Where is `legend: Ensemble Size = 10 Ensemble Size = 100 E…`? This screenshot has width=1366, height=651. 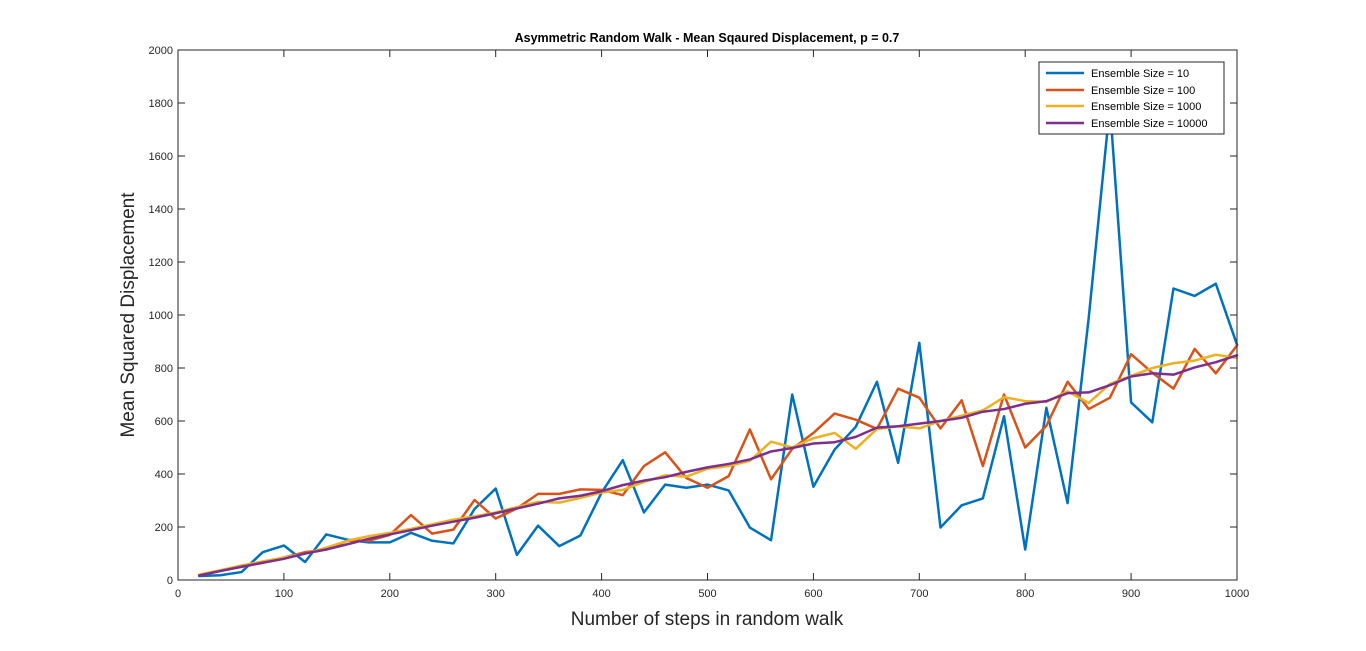 legend: Ensemble Size = 10 Ensemble Size = 100 E… is located at coordinates (1131, 98).